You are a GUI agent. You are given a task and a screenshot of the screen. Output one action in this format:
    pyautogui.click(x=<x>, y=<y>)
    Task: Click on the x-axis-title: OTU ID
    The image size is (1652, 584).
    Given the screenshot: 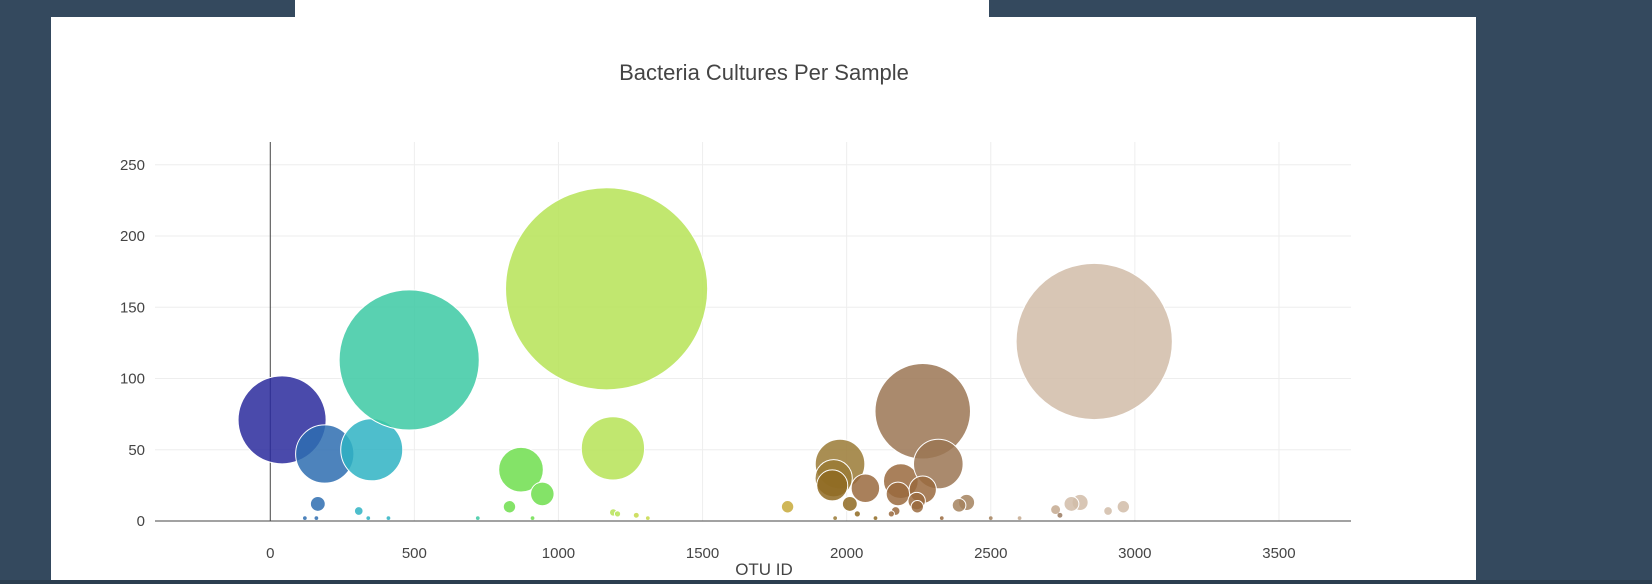 What is the action you would take?
    pyautogui.click(x=764, y=569)
    